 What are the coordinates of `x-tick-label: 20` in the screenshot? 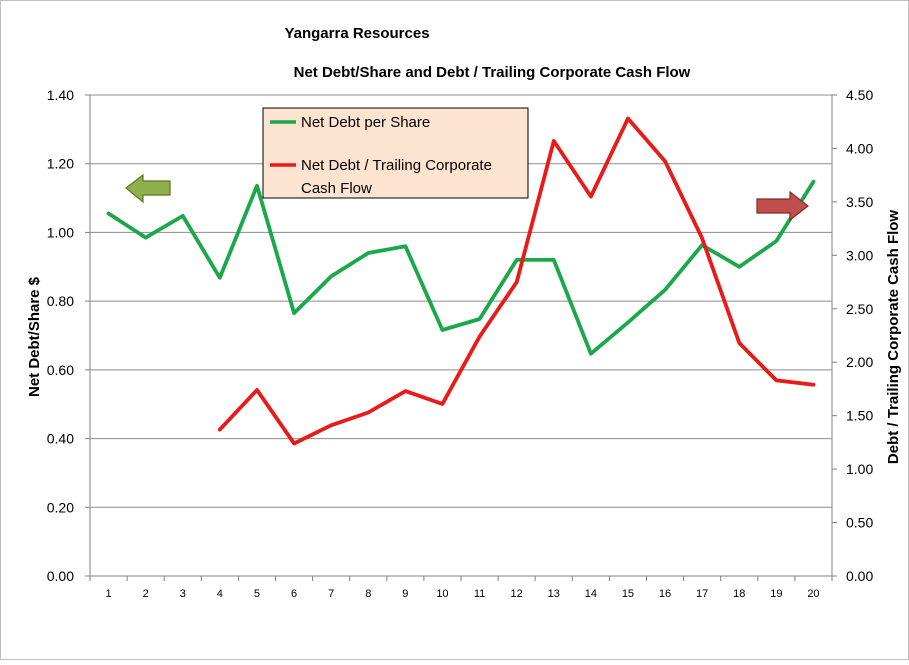 It's located at (813, 594).